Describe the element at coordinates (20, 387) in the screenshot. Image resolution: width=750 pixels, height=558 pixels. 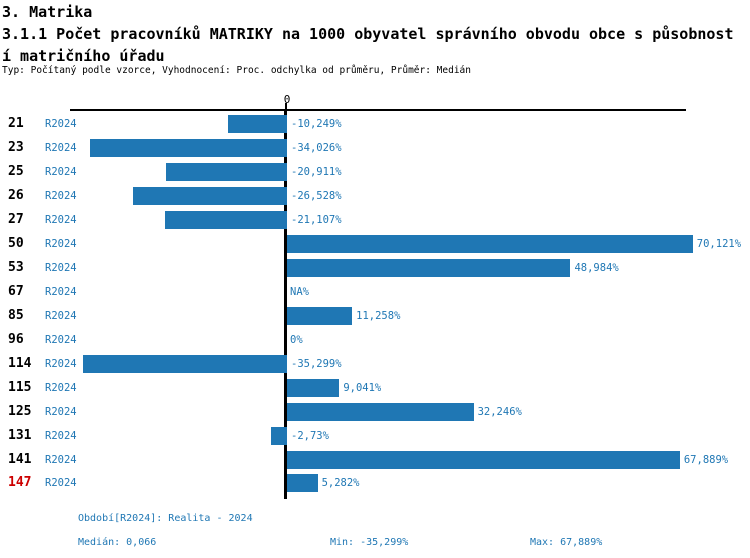
I see `row-id: 115` at that location.